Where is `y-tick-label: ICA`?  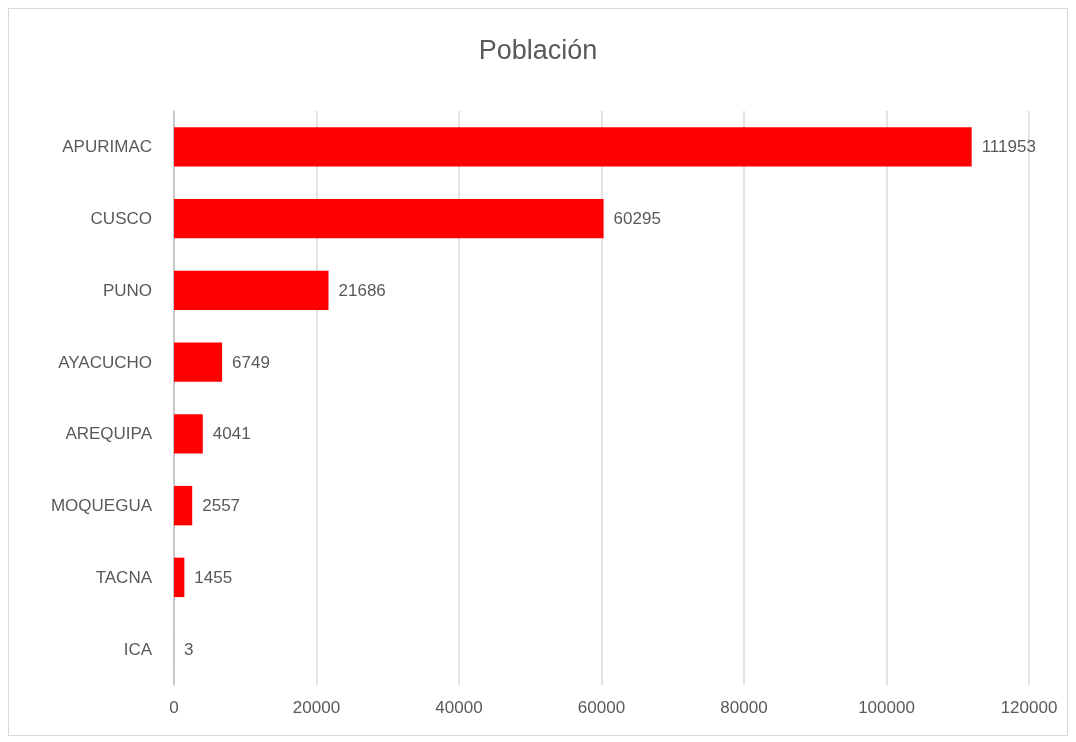
y-tick-label: ICA is located at coordinates (138, 649).